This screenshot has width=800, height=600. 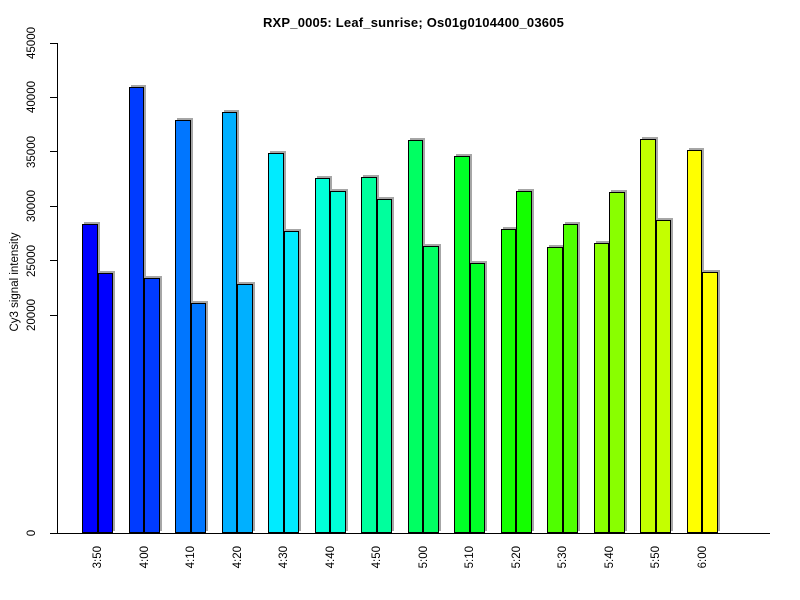 What do you see at coordinates (291, 382) in the screenshot?
I see `bar-4:30-right-bar` at bounding box center [291, 382].